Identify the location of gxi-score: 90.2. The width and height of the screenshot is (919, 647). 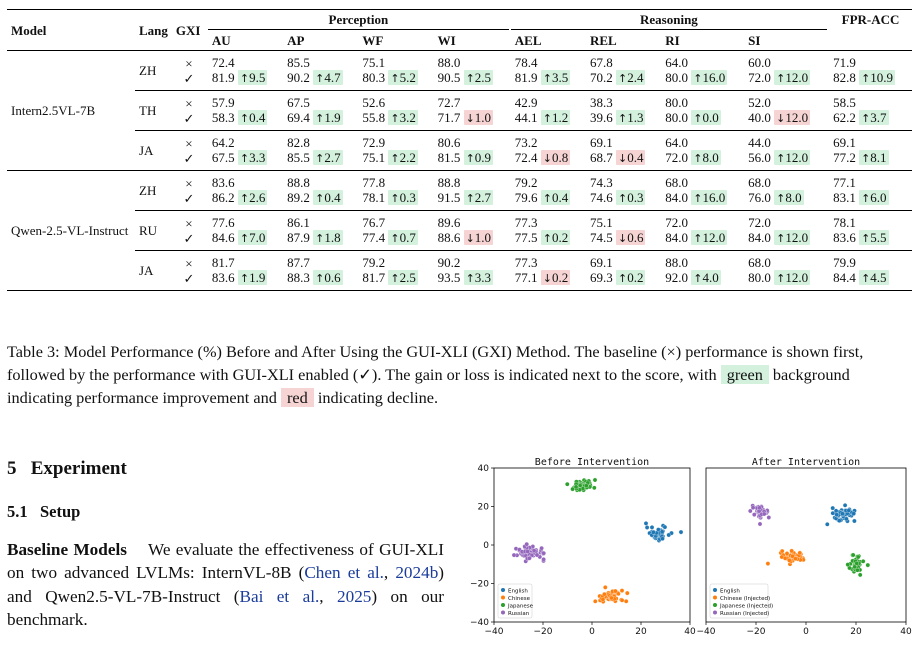
(298, 77).